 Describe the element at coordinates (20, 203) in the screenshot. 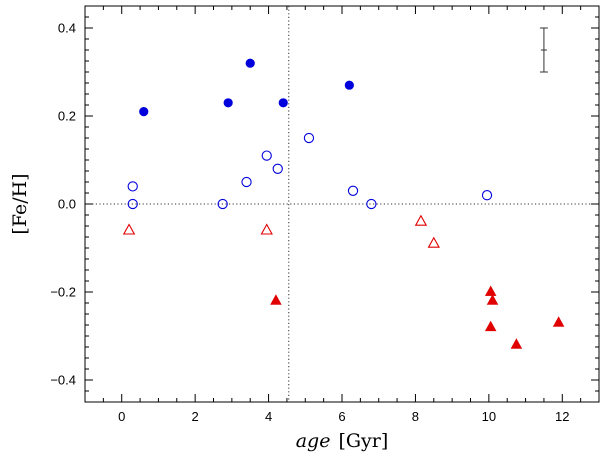

I see `y-axis-label: [Fe/H]` at that location.